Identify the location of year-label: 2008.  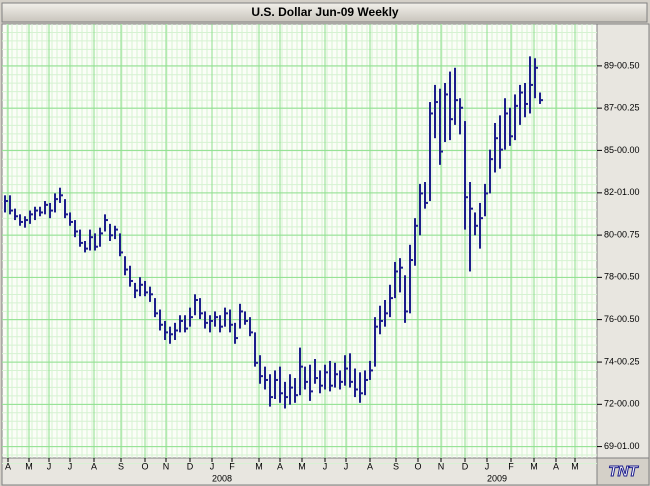
(222, 478).